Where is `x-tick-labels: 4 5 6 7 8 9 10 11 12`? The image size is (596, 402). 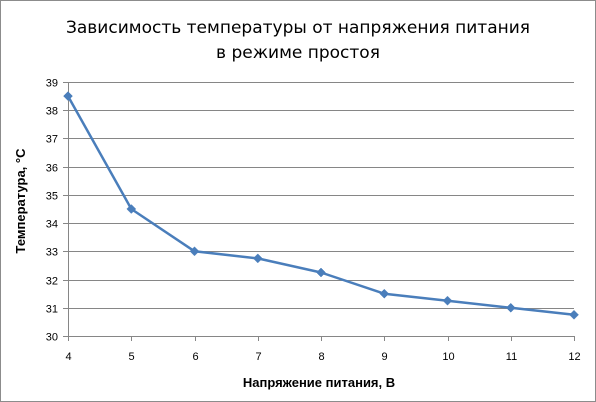 x-tick-labels: 4 5 6 7 8 9 10 11 12 is located at coordinates (322, 357).